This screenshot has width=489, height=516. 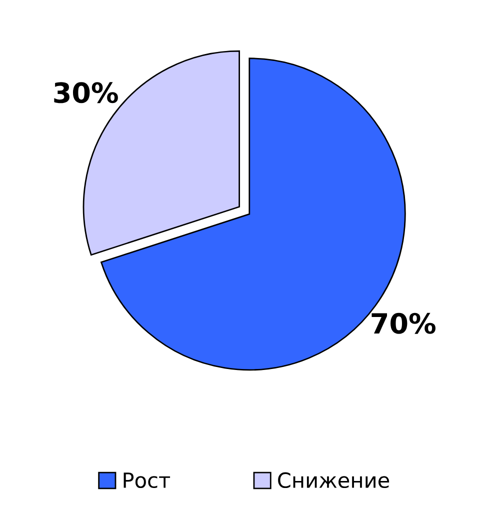 What do you see at coordinates (404, 323) in the screenshot?
I see `data-label: 70%` at bounding box center [404, 323].